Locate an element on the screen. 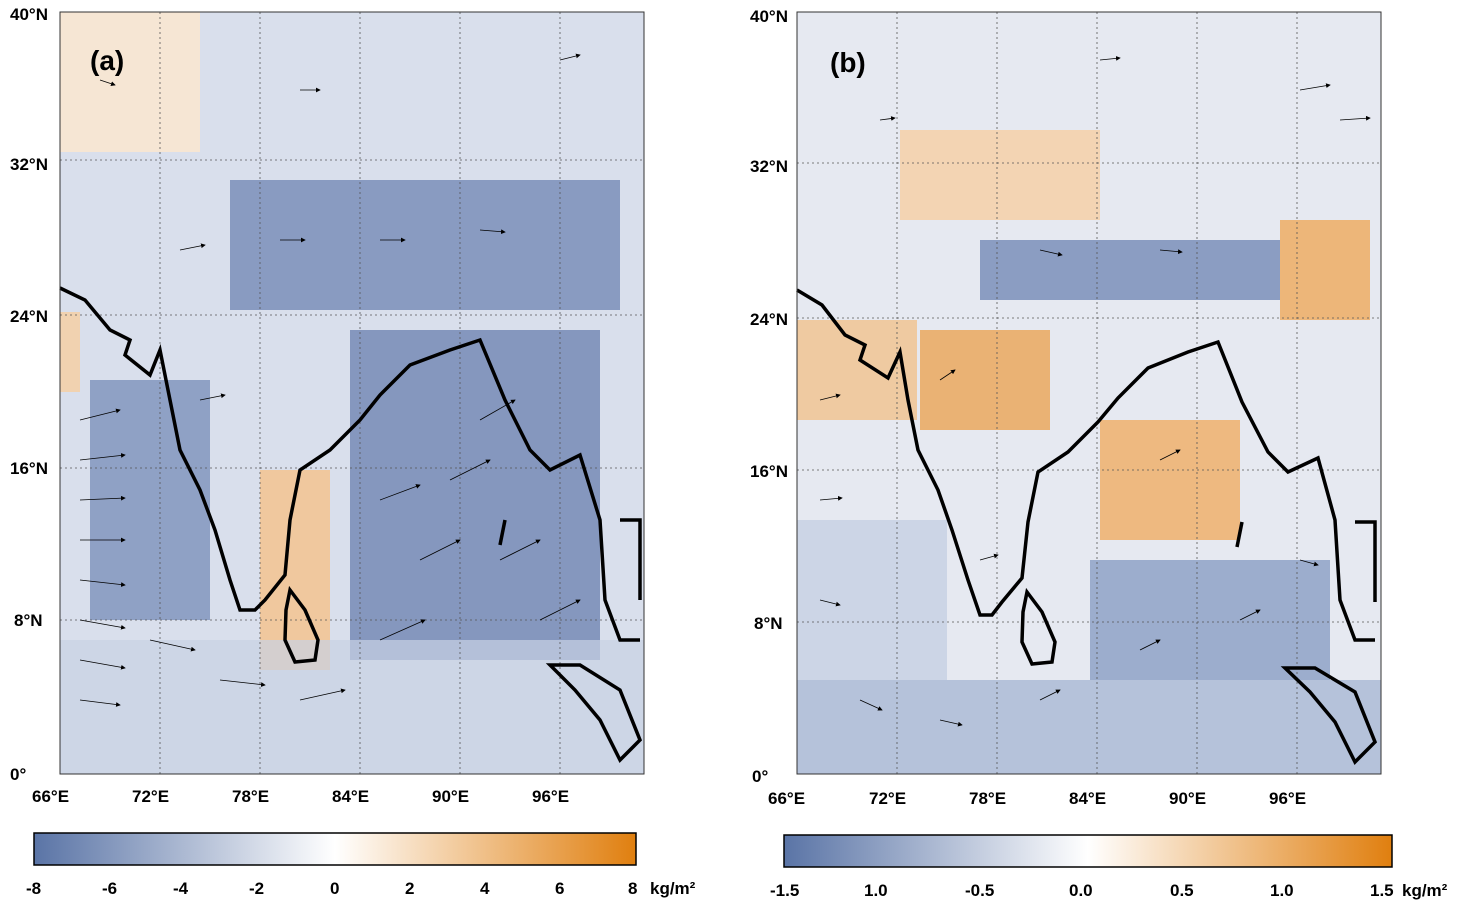 The height and width of the screenshot is (907, 1479). colorbar-tick-b: 0.0 is located at coordinates (1081, 890).